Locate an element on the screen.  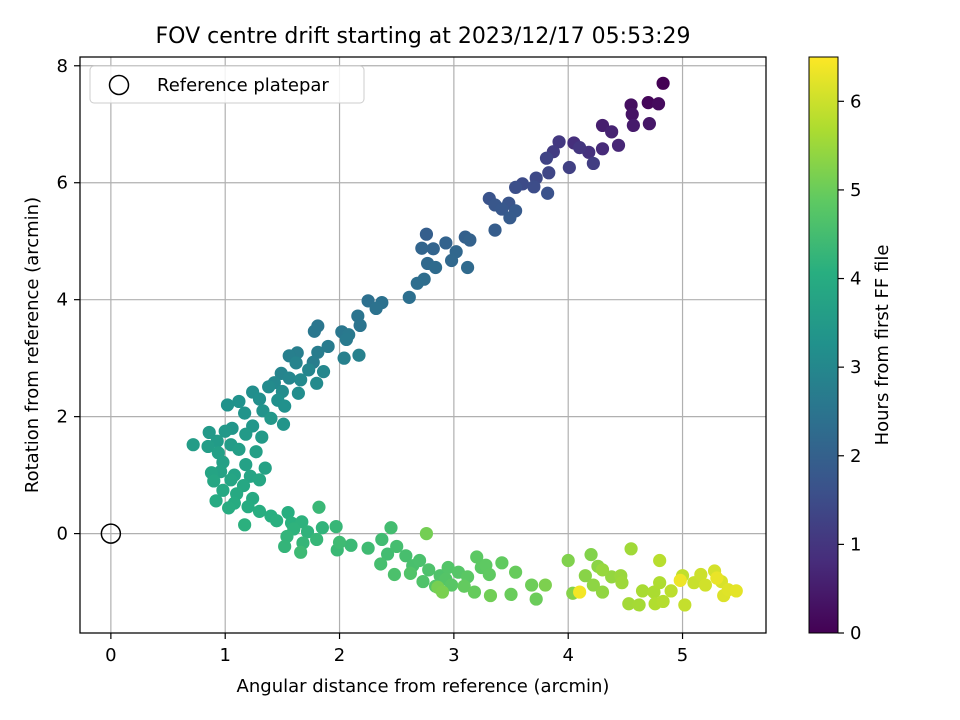
y-axis-label: Rotation from reference (arcmin) is located at coordinates (32, 345).